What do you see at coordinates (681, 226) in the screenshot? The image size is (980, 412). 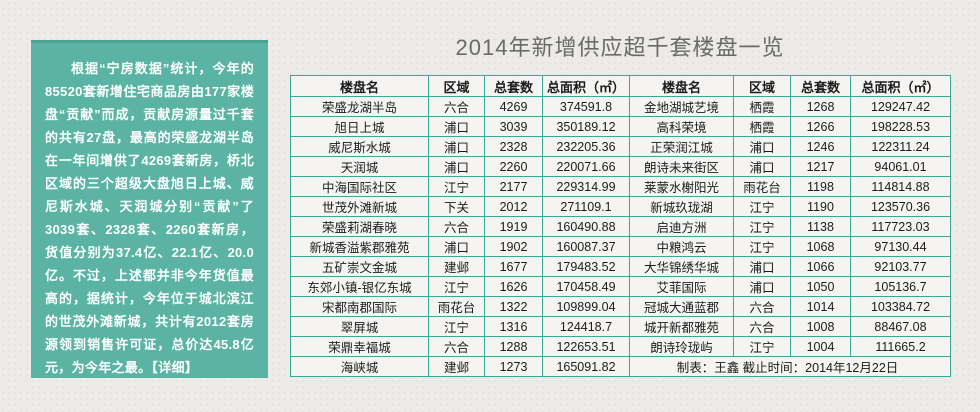 I see `cell-name: 启迪方洲` at bounding box center [681, 226].